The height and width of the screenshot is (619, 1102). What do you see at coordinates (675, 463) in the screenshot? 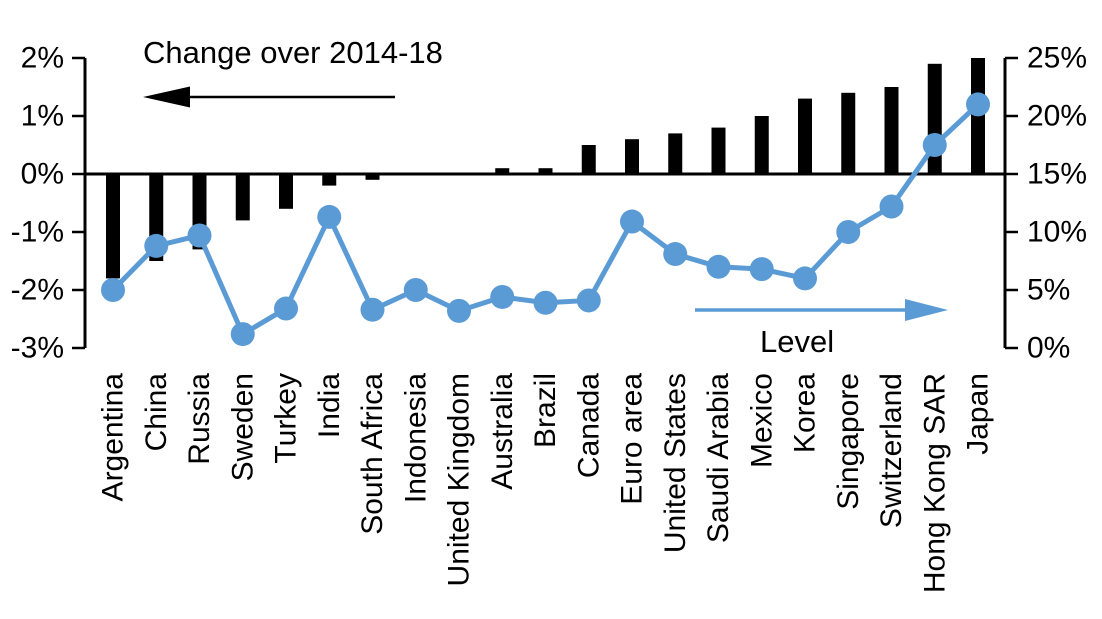
I see `x-axis-label-united-states: United States` at bounding box center [675, 463].